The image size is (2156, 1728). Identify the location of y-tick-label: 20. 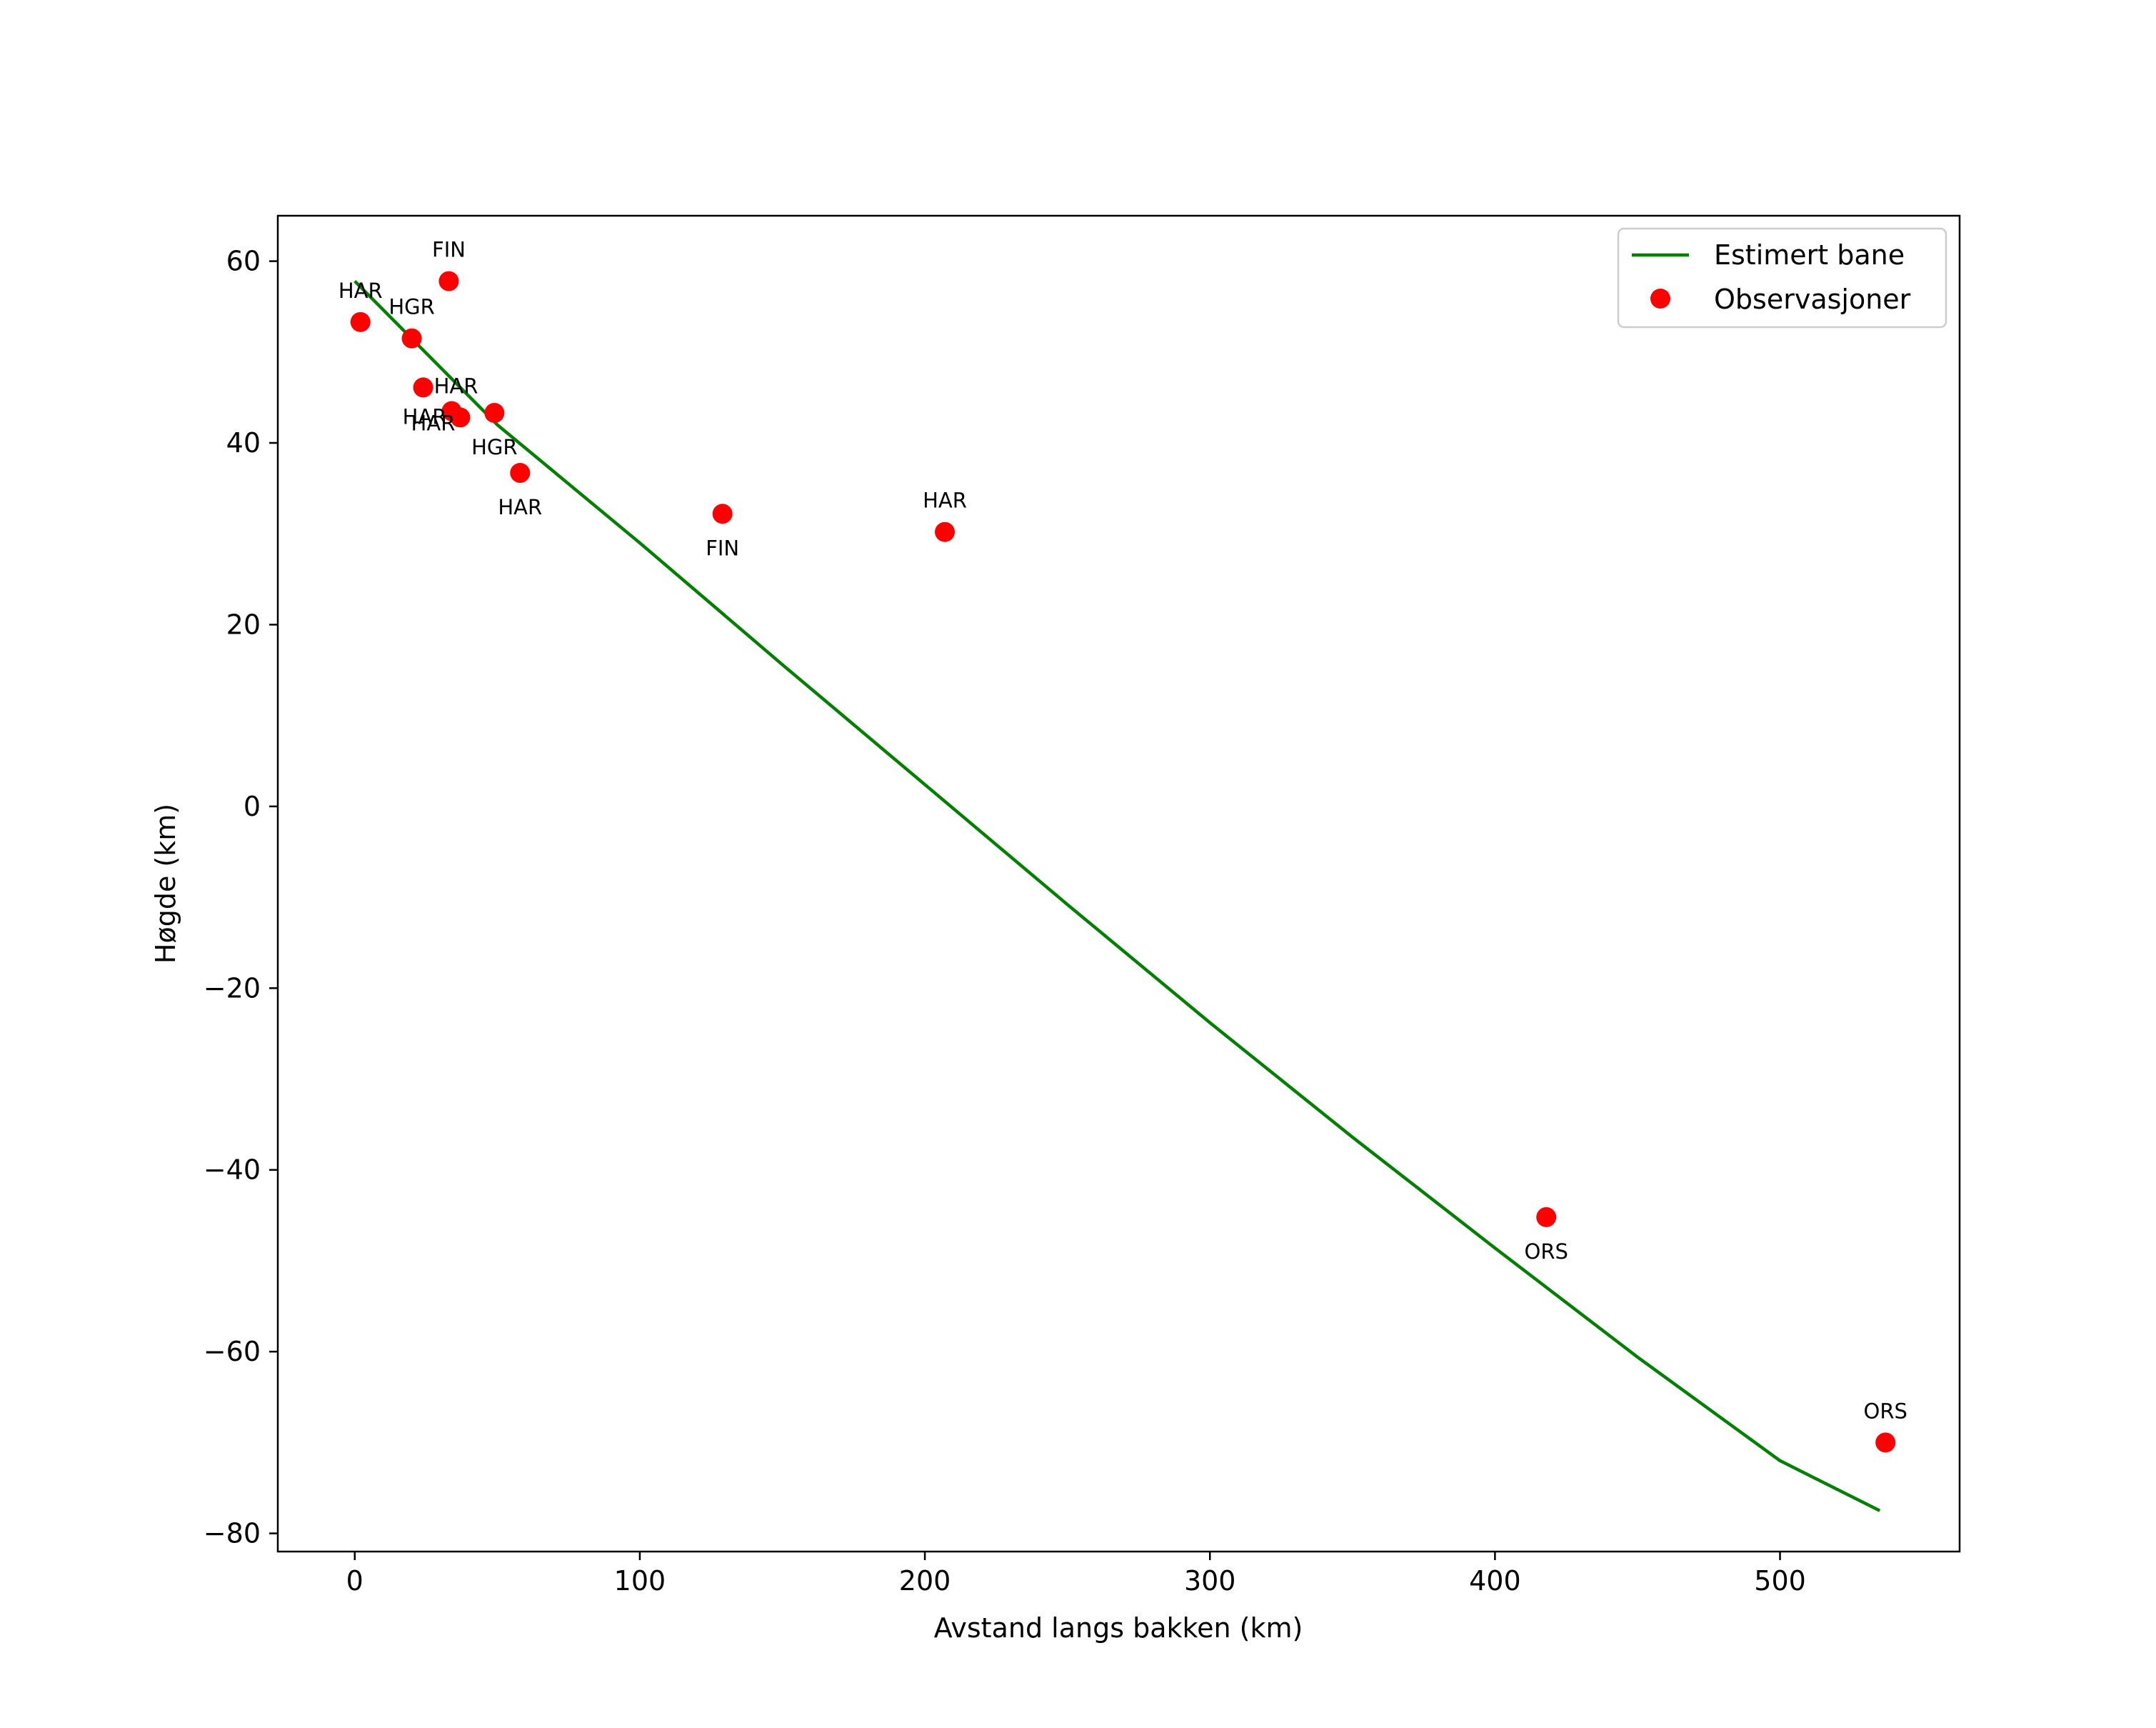
(244, 624).